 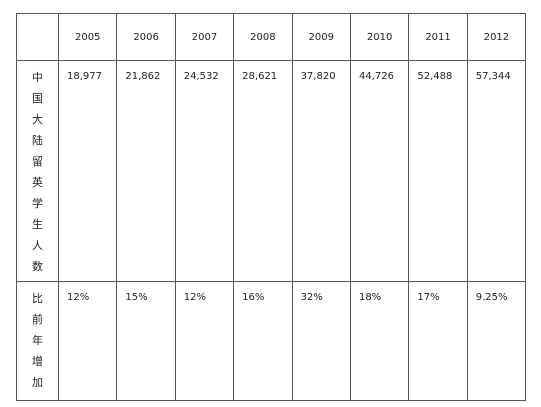 I want to click on table-cell: 32%, so click(x=321, y=341).